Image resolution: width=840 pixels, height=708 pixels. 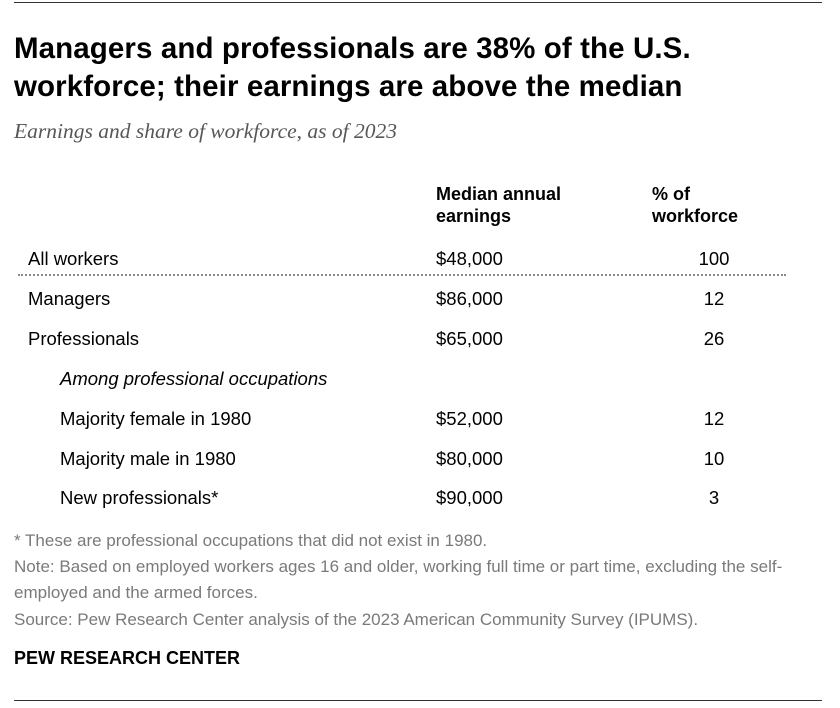 I want to click on table-row-majority-male: Majority male in 1980 $80,000 10, so click(x=420, y=460).